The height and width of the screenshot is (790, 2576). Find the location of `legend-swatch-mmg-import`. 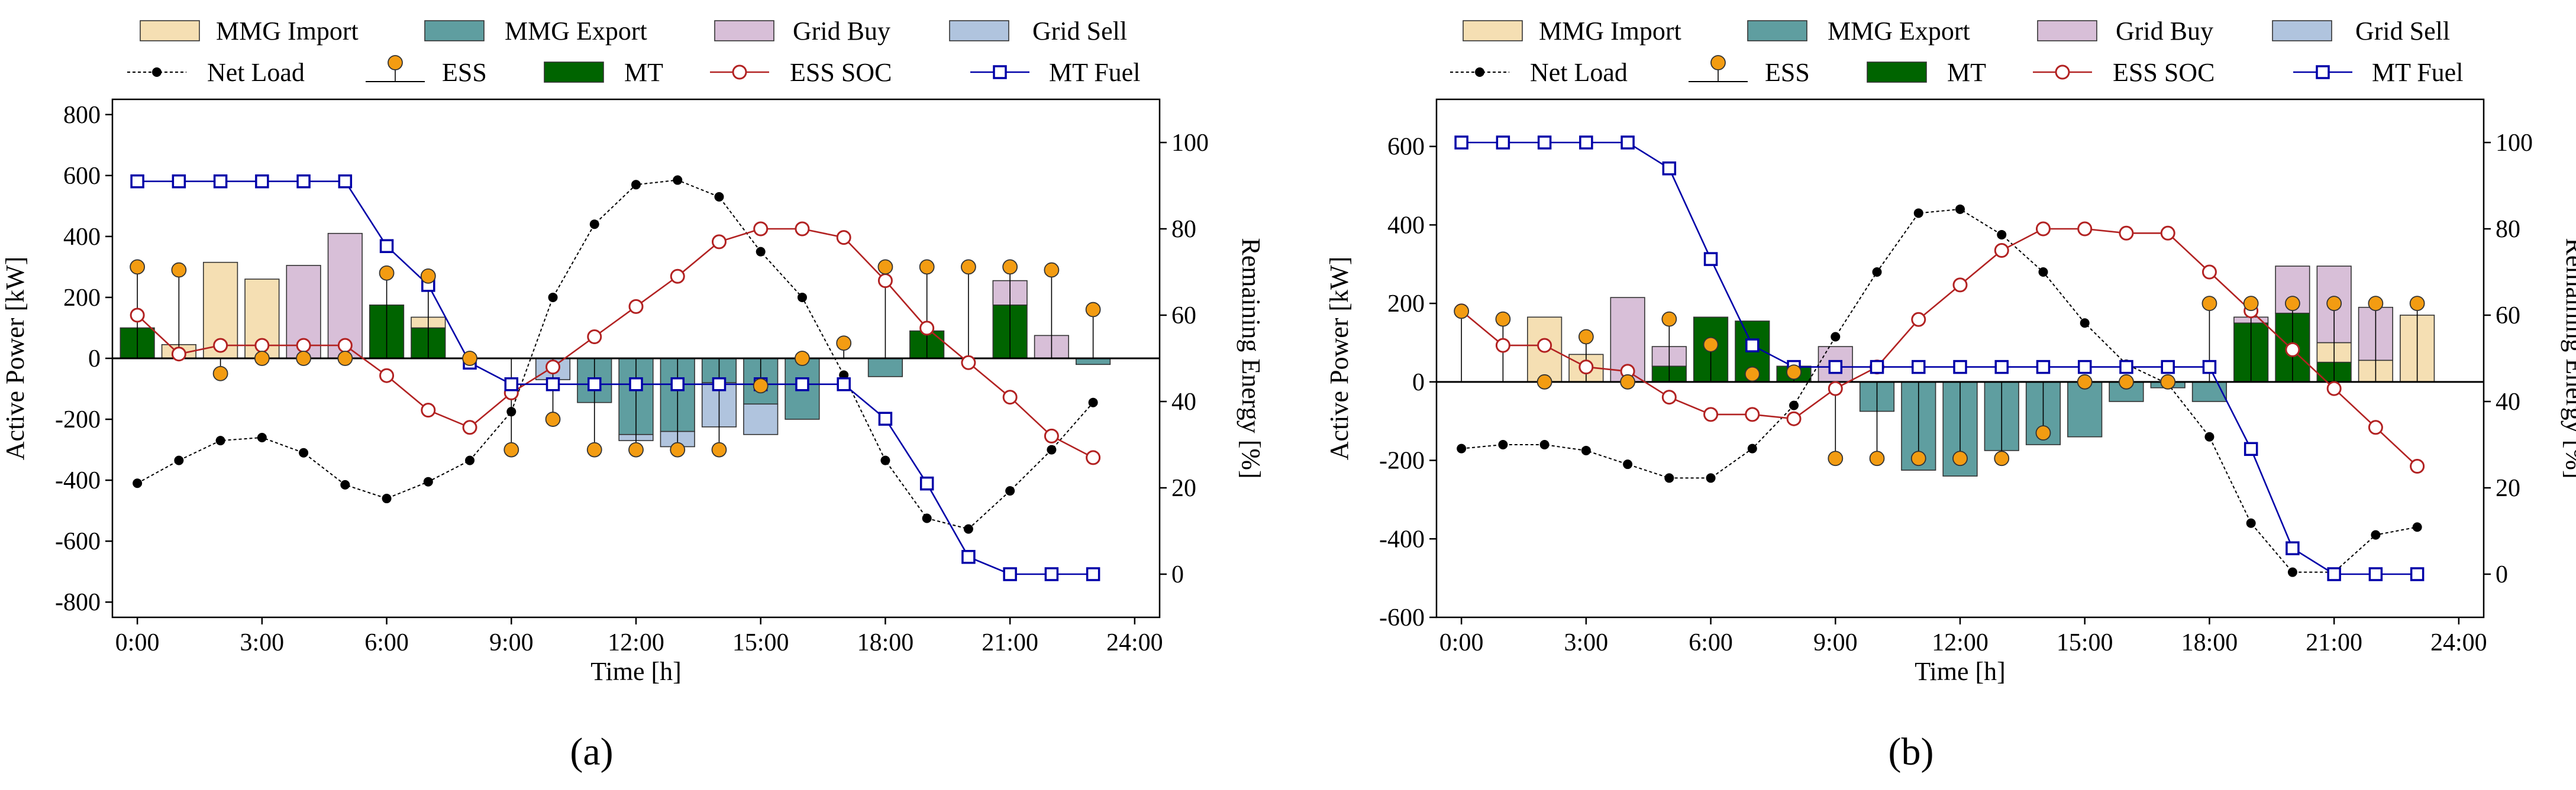

legend-swatch-mmg-import is located at coordinates (1493, 30).